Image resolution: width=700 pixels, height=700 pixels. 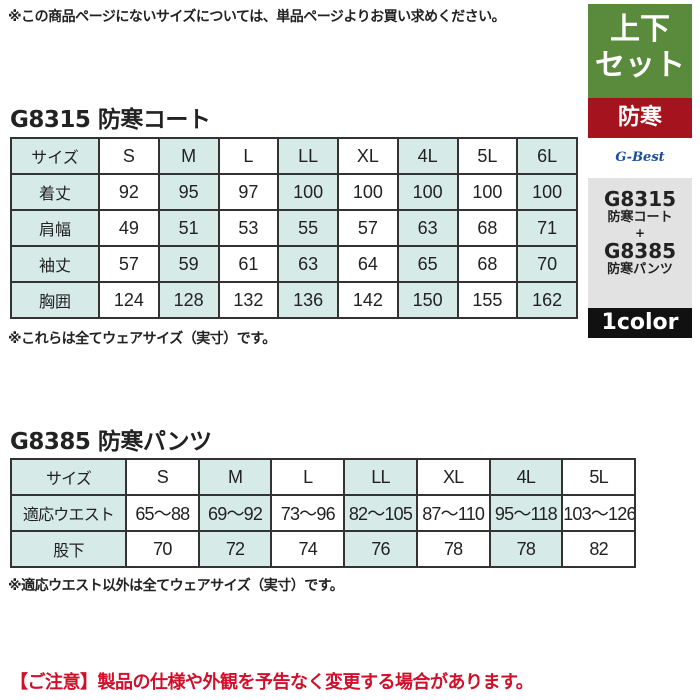 What do you see at coordinates (547, 228) in the screenshot?
I see `table-cell: 71` at bounding box center [547, 228].